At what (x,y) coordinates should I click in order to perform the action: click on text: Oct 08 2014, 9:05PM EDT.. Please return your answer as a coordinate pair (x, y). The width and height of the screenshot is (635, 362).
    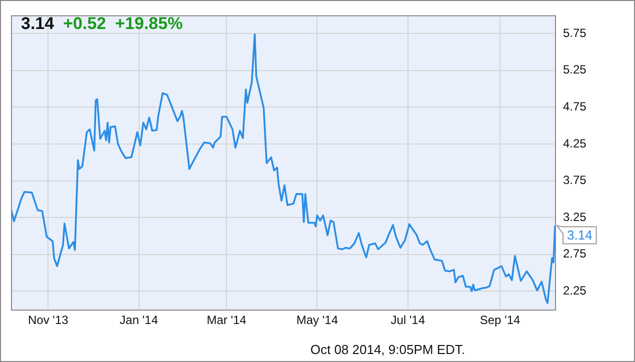
    Looking at the image, I should click on (387, 349).